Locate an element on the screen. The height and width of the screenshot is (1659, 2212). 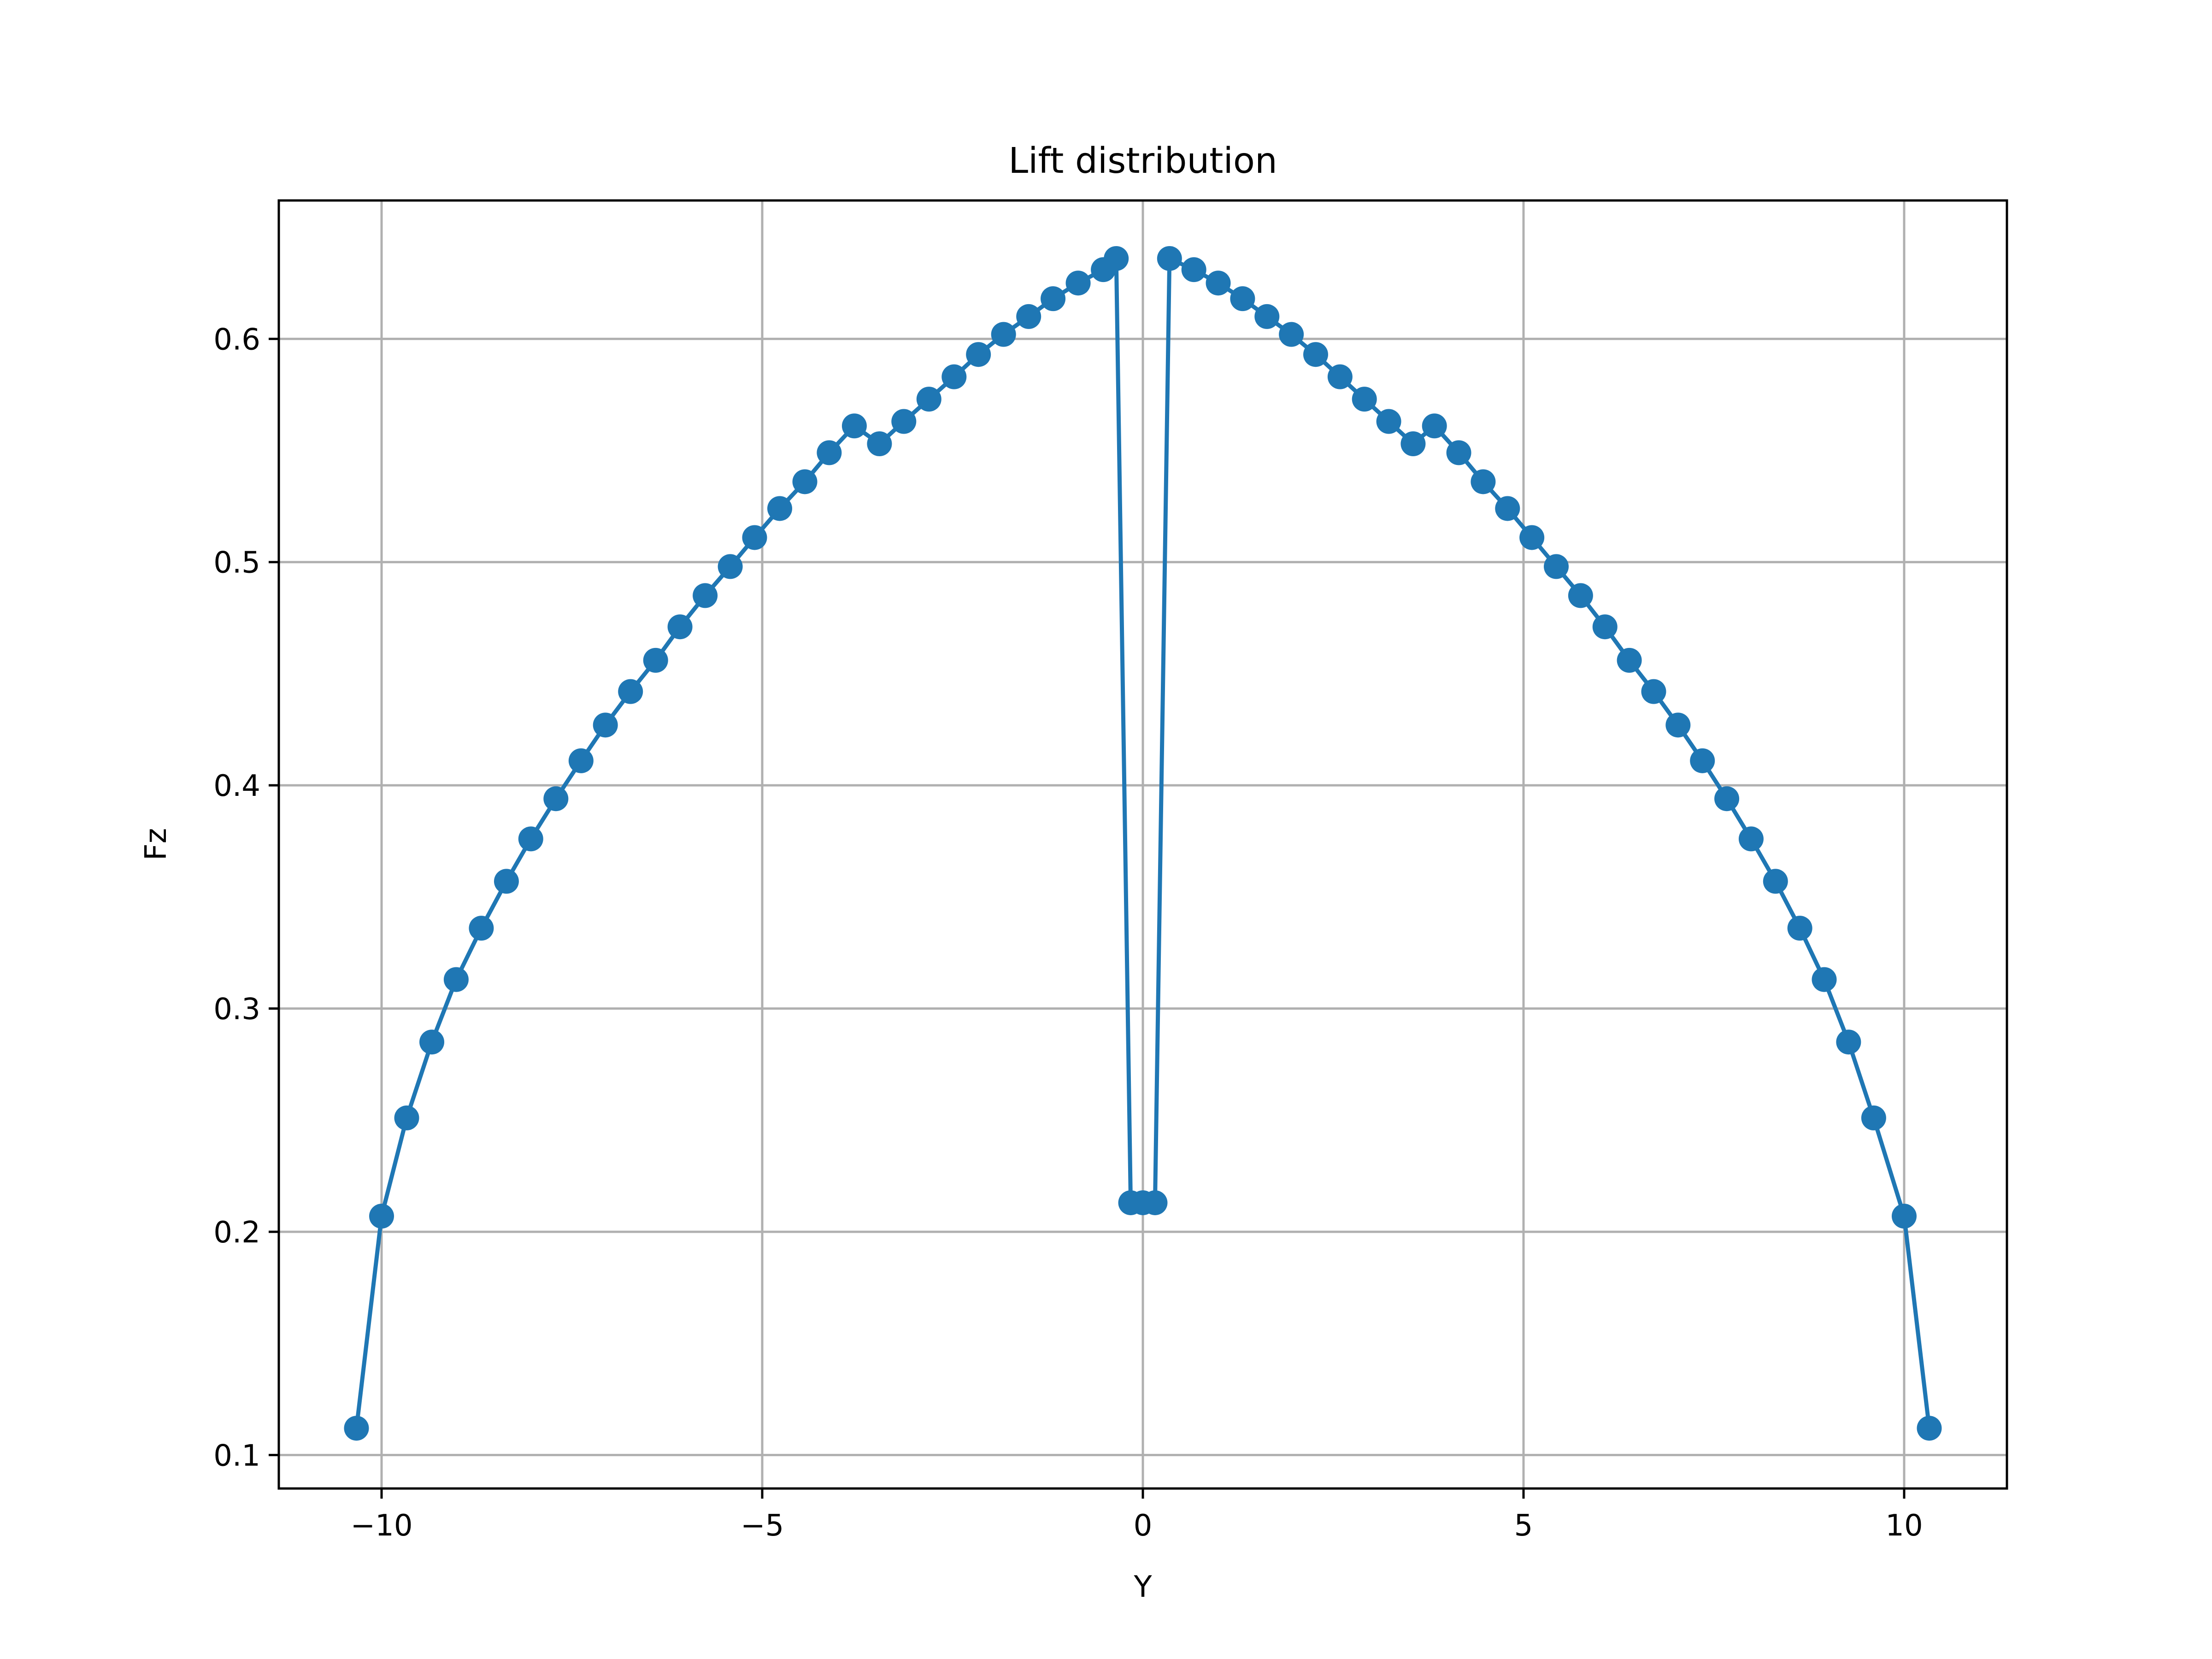
y-axis-ticks: 0.1 0.2 0.3 0.4 0.5 0.6 is located at coordinates (246, 898).